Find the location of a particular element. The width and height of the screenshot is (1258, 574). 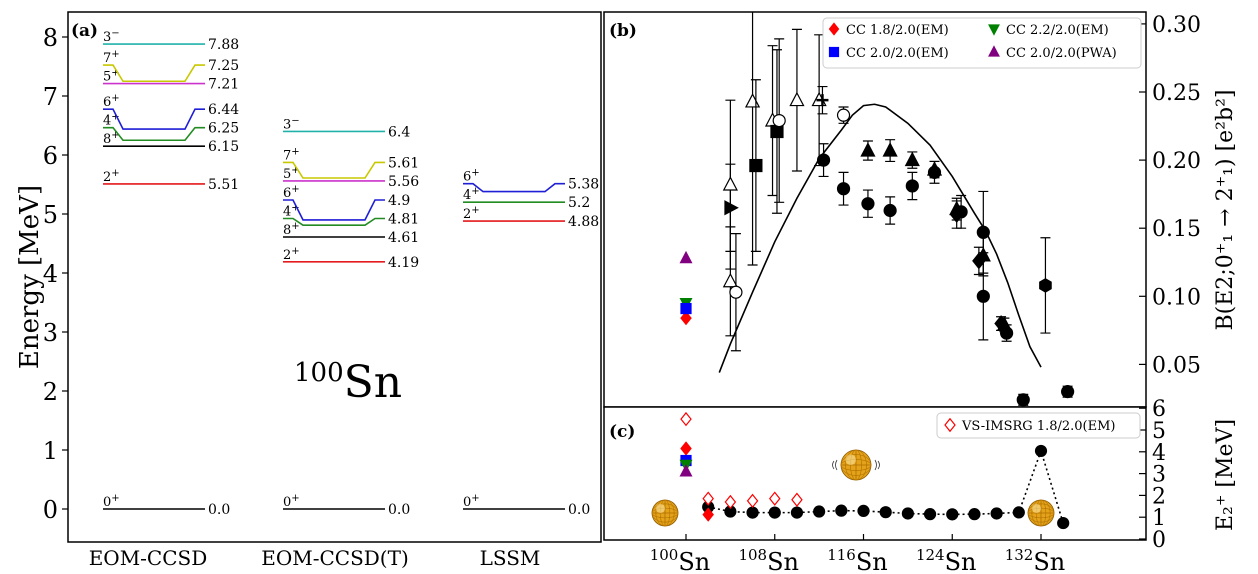

spin-label: 6+ is located at coordinates (471, 176).